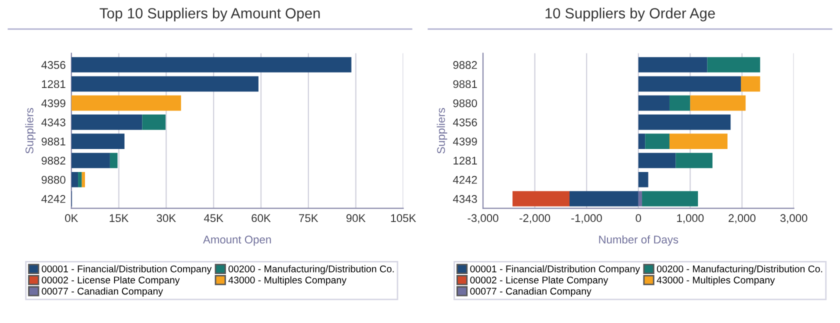  I want to click on x-tick-label: -3,000, so click(483, 219).